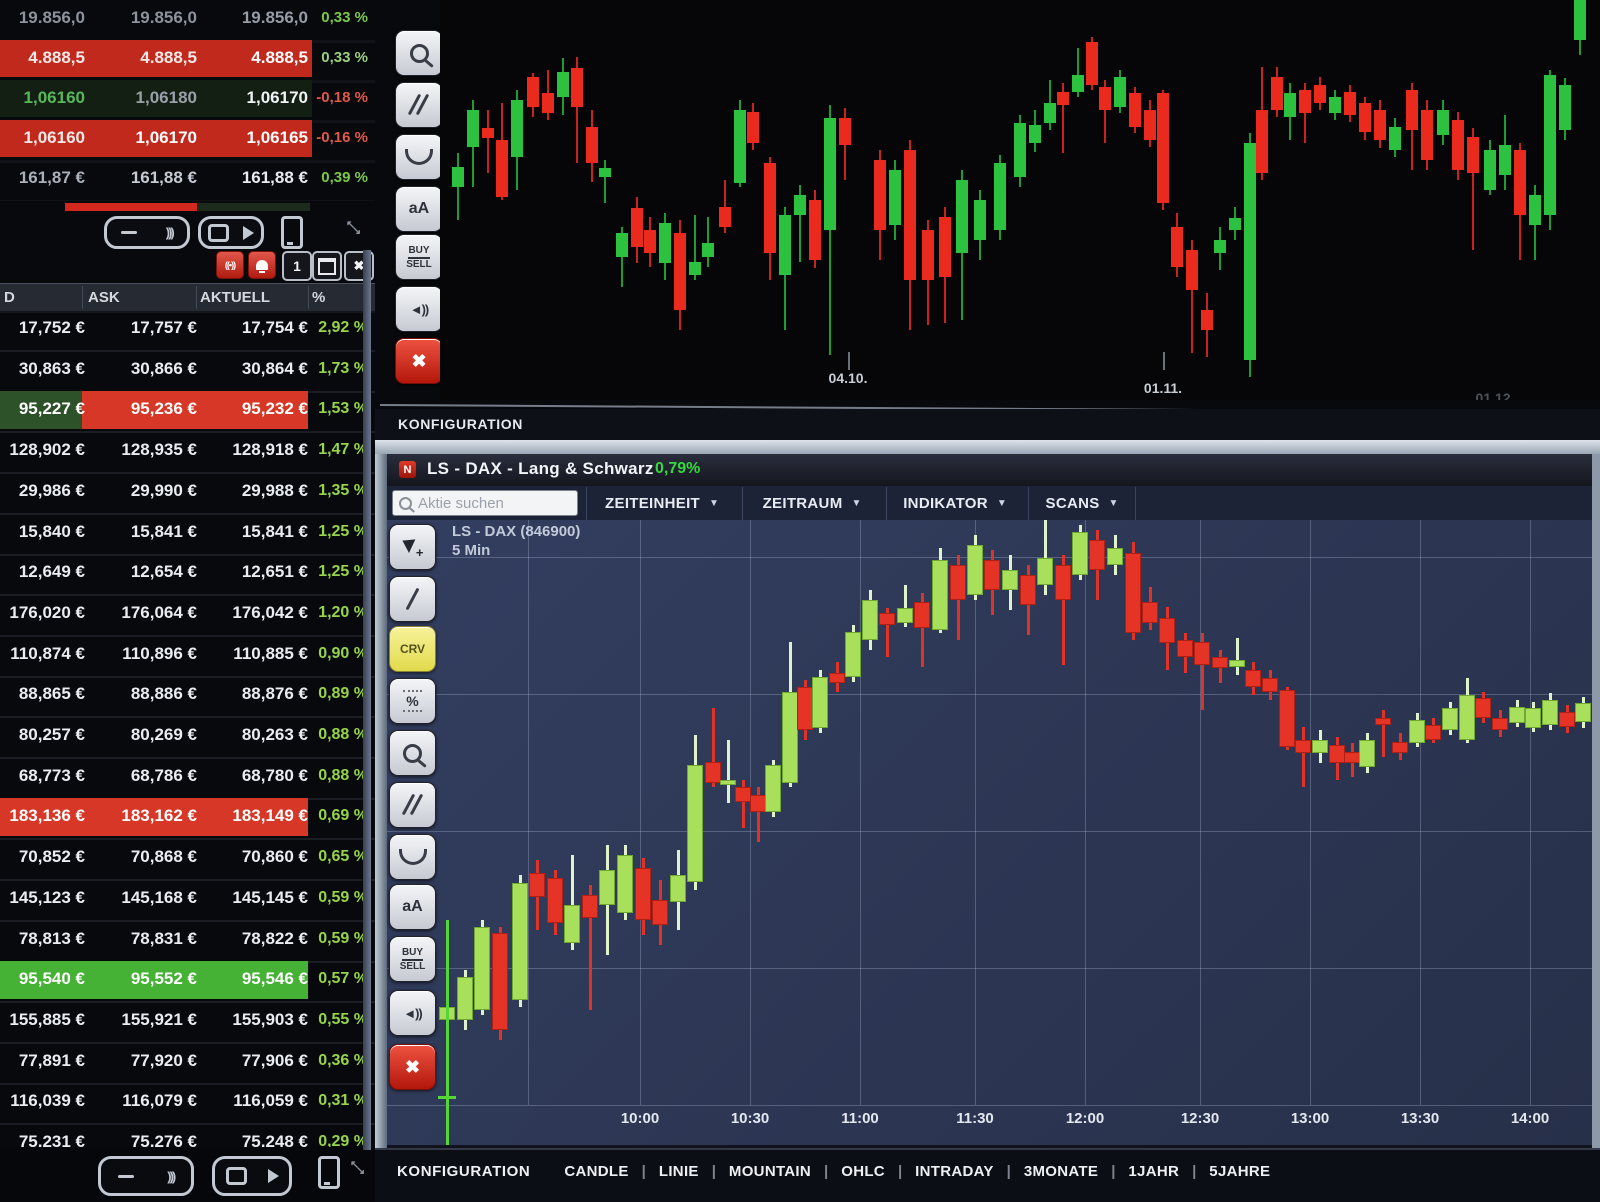 The height and width of the screenshot is (1202, 1600). Describe the element at coordinates (678, 1171) in the screenshot. I see `chart-type-linie: LINIE` at that location.